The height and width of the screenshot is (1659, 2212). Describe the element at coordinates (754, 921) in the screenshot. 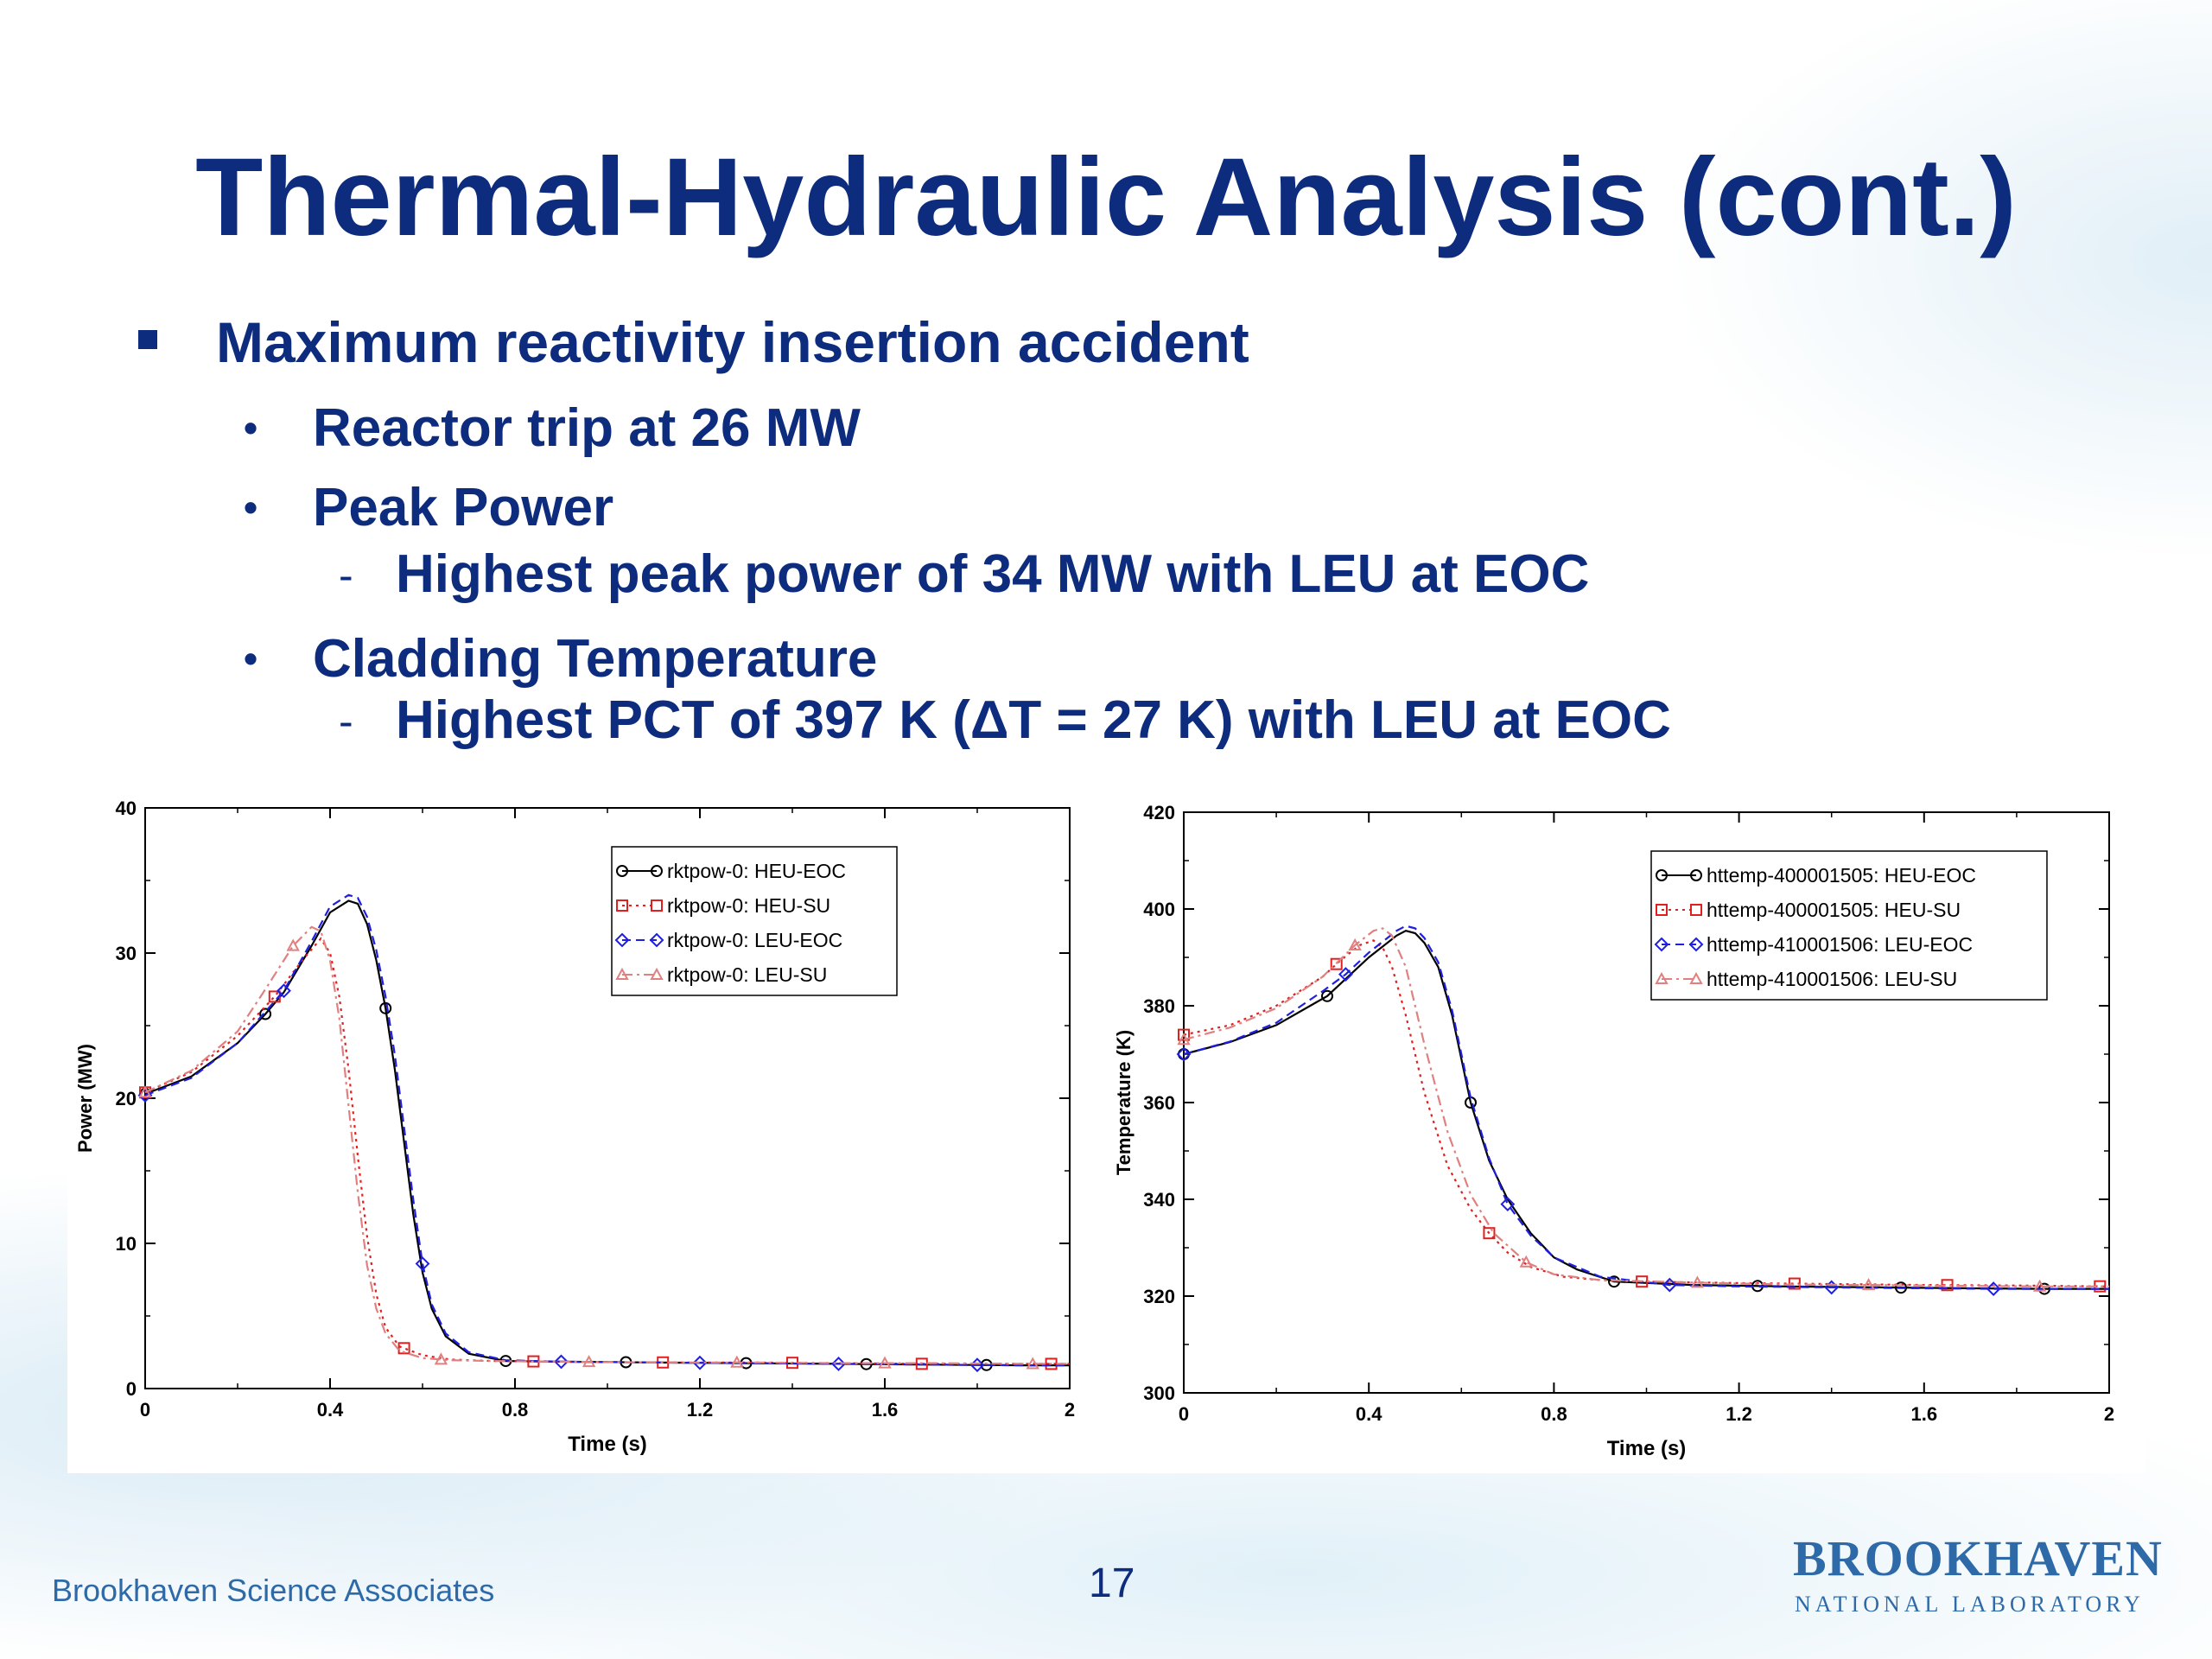

I see `legend-box` at that location.